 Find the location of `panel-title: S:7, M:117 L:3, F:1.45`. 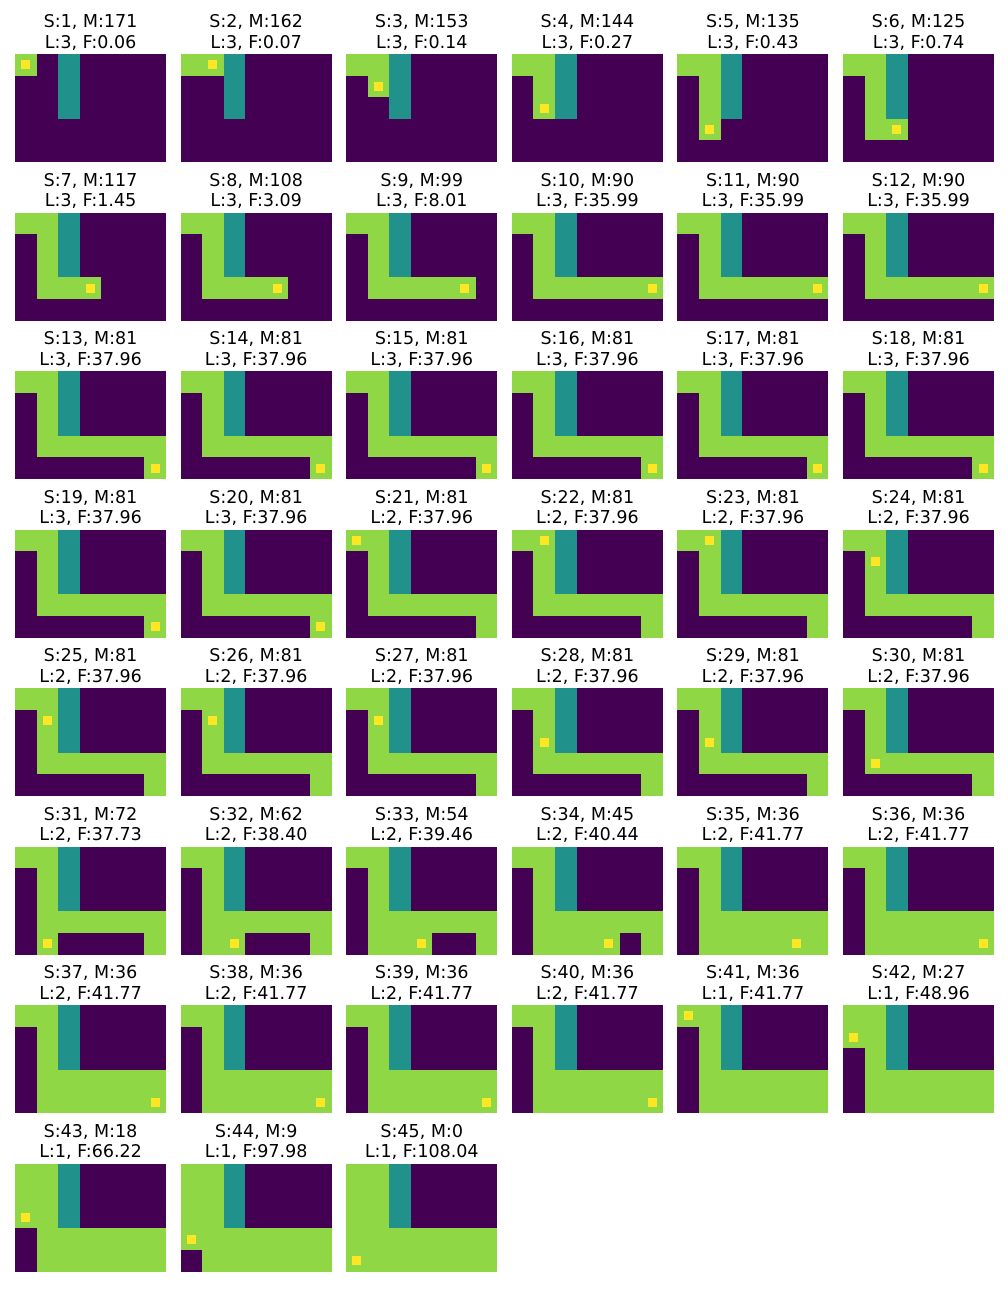

panel-title: S:7, M:117 L:3, F:1.45 is located at coordinates (90, 191).